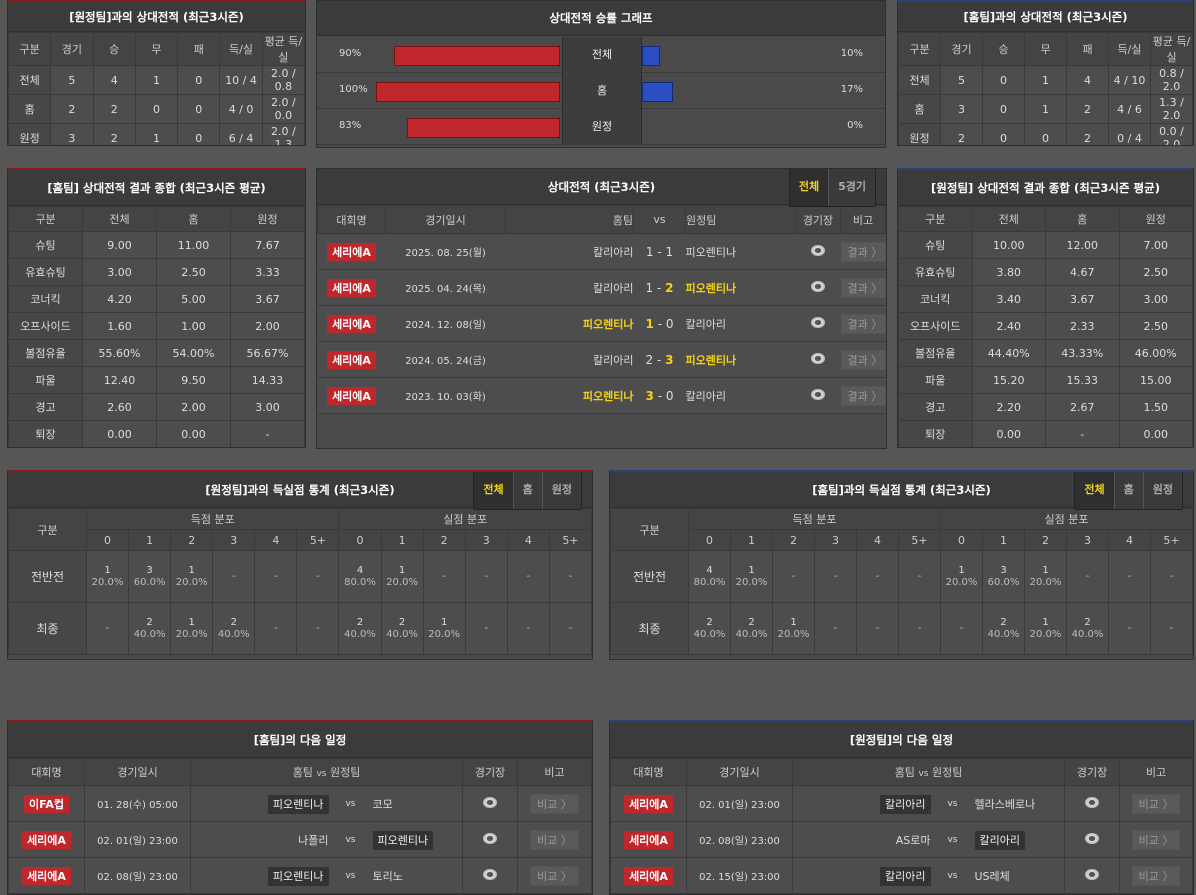  Describe the element at coordinates (919, 540) in the screenshot. I see `bucket-header: 5+` at that location.